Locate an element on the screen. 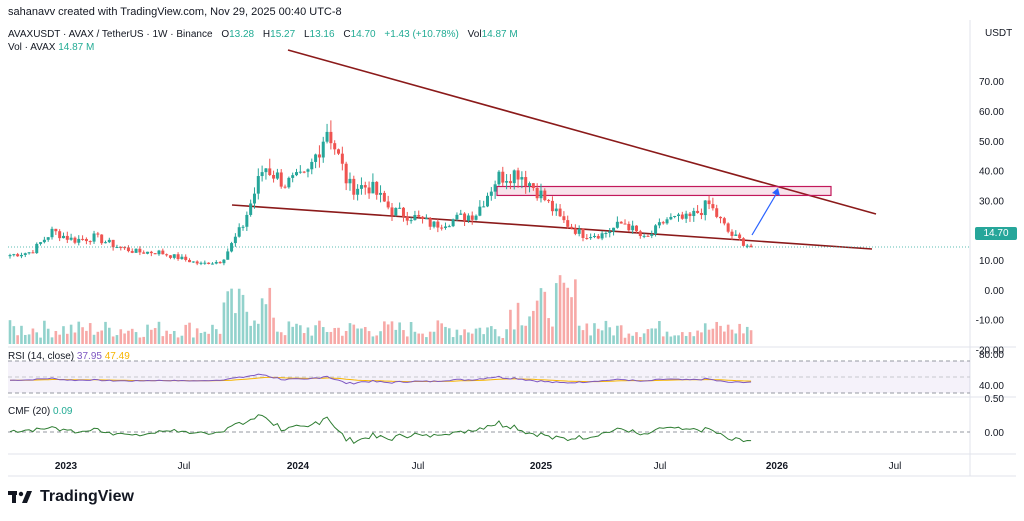  change-value: +1.43 (+10.78%) is located at coordinates (421, 34).